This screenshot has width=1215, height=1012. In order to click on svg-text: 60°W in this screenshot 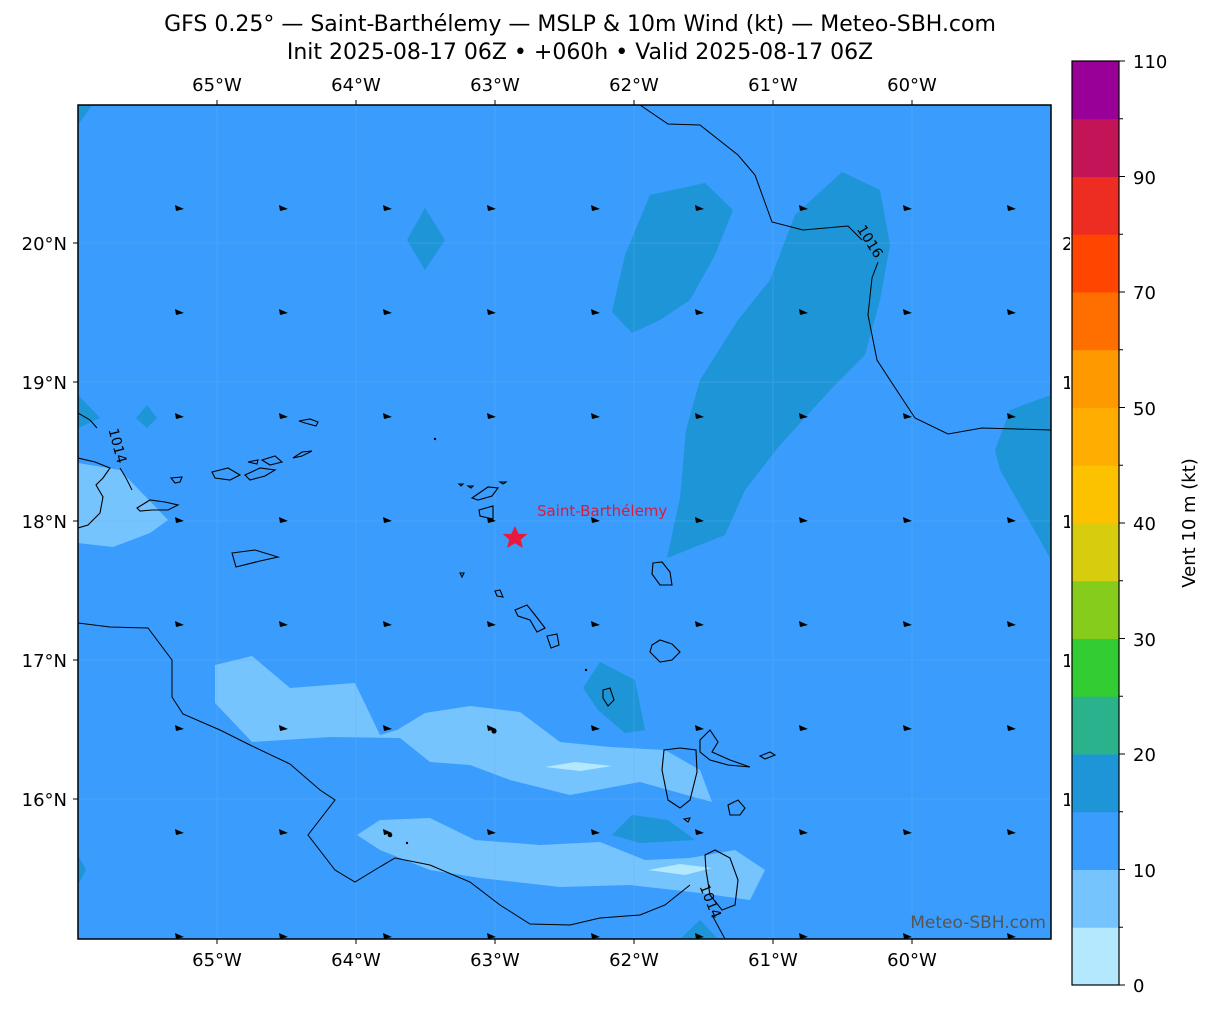, I will do `click(912, 85)`.